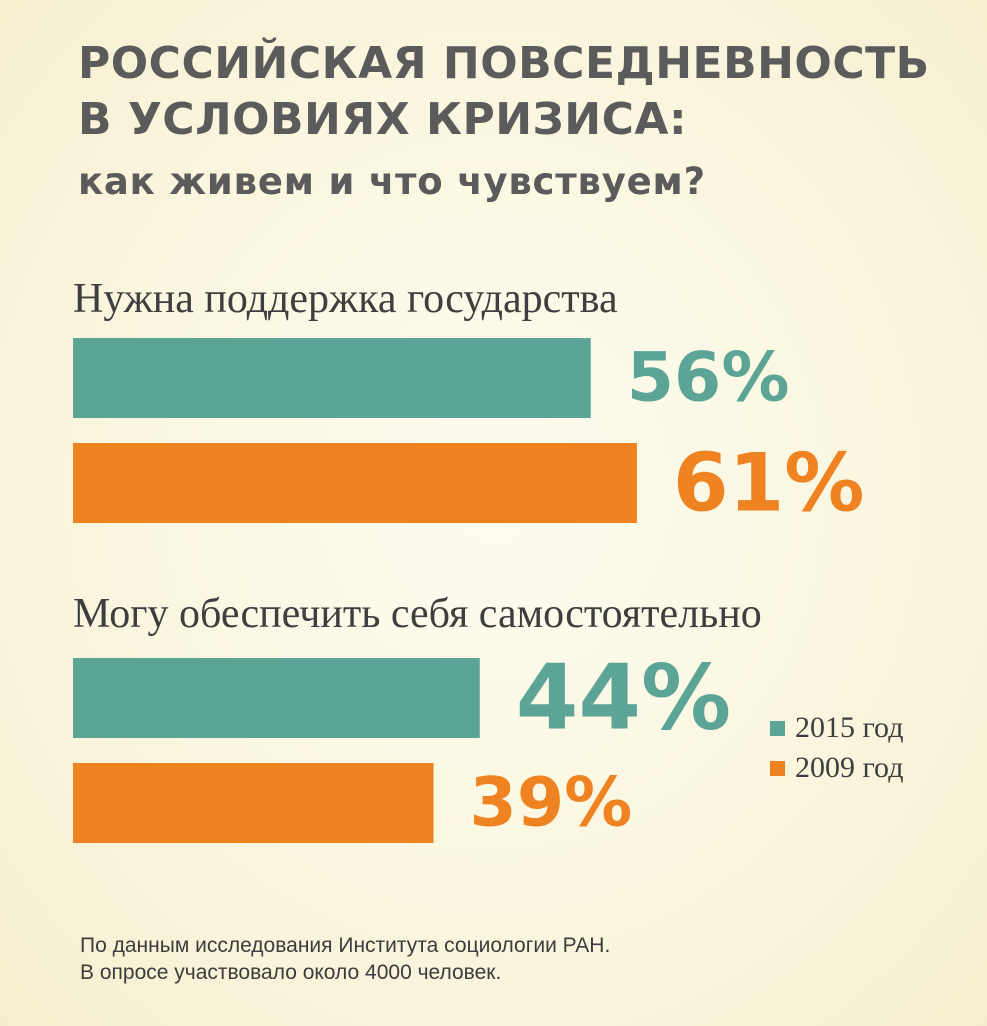 Image resolution: width=987 pixels, height=1026 pixels. Describe the element at coordinates (291, 972) in the screenshot. I see `footnote-sample: В опросе участвовало около 4000 человек.` at that location.